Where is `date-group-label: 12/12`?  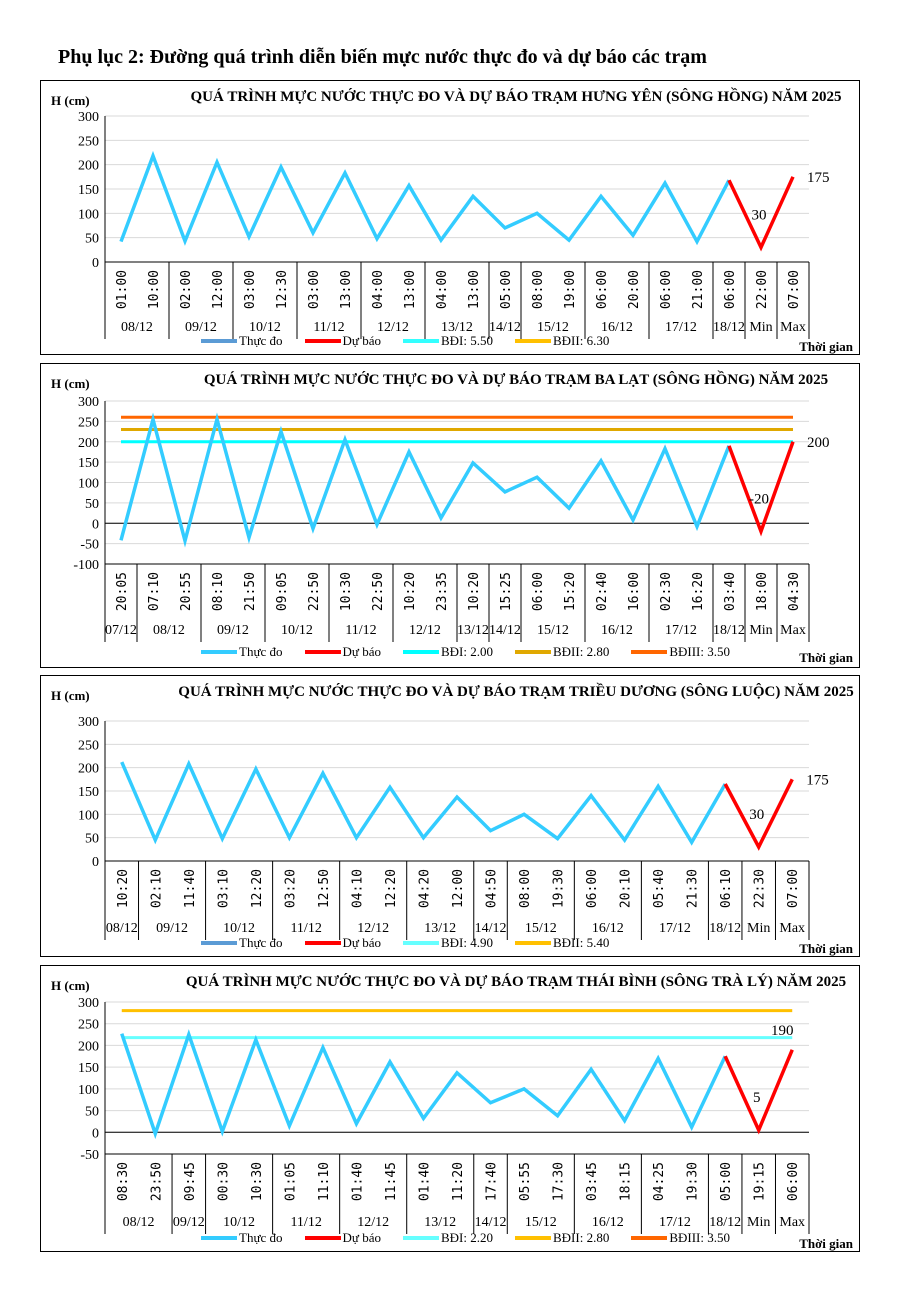
date-group-label: 12/12 is located at coordinates (425, 630).